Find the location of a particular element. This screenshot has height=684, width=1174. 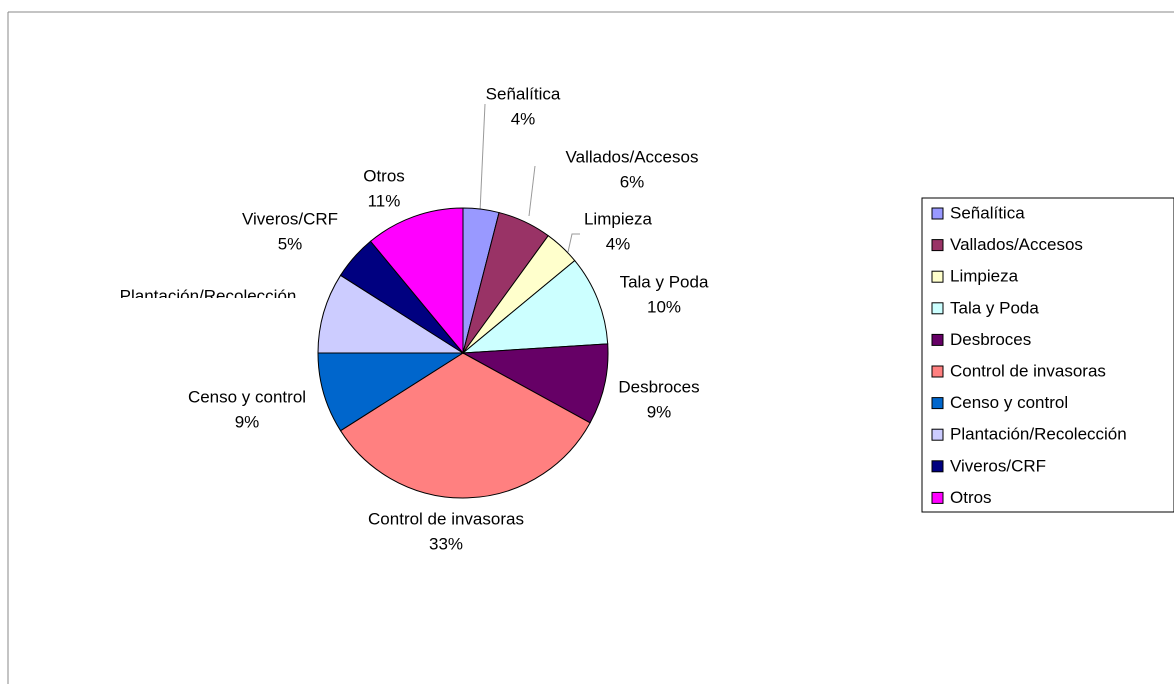

legend-label: Desbroces is located at coordinates (990, 339).